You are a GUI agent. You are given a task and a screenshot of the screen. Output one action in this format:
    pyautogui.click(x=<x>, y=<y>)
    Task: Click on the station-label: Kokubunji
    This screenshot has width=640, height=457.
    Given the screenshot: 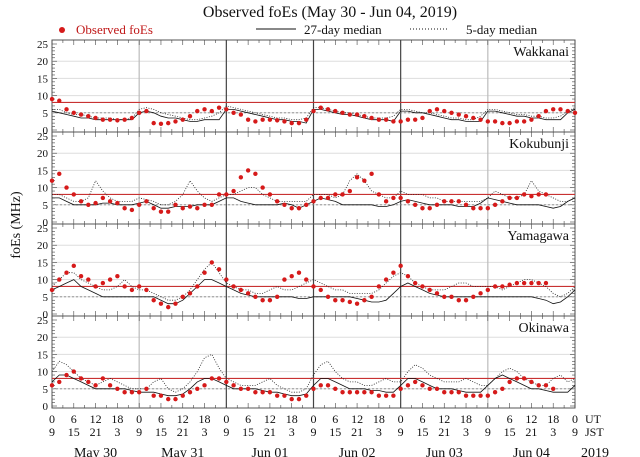 What is the action you would take?
    pyautogui.click(x=539, y=144)
    